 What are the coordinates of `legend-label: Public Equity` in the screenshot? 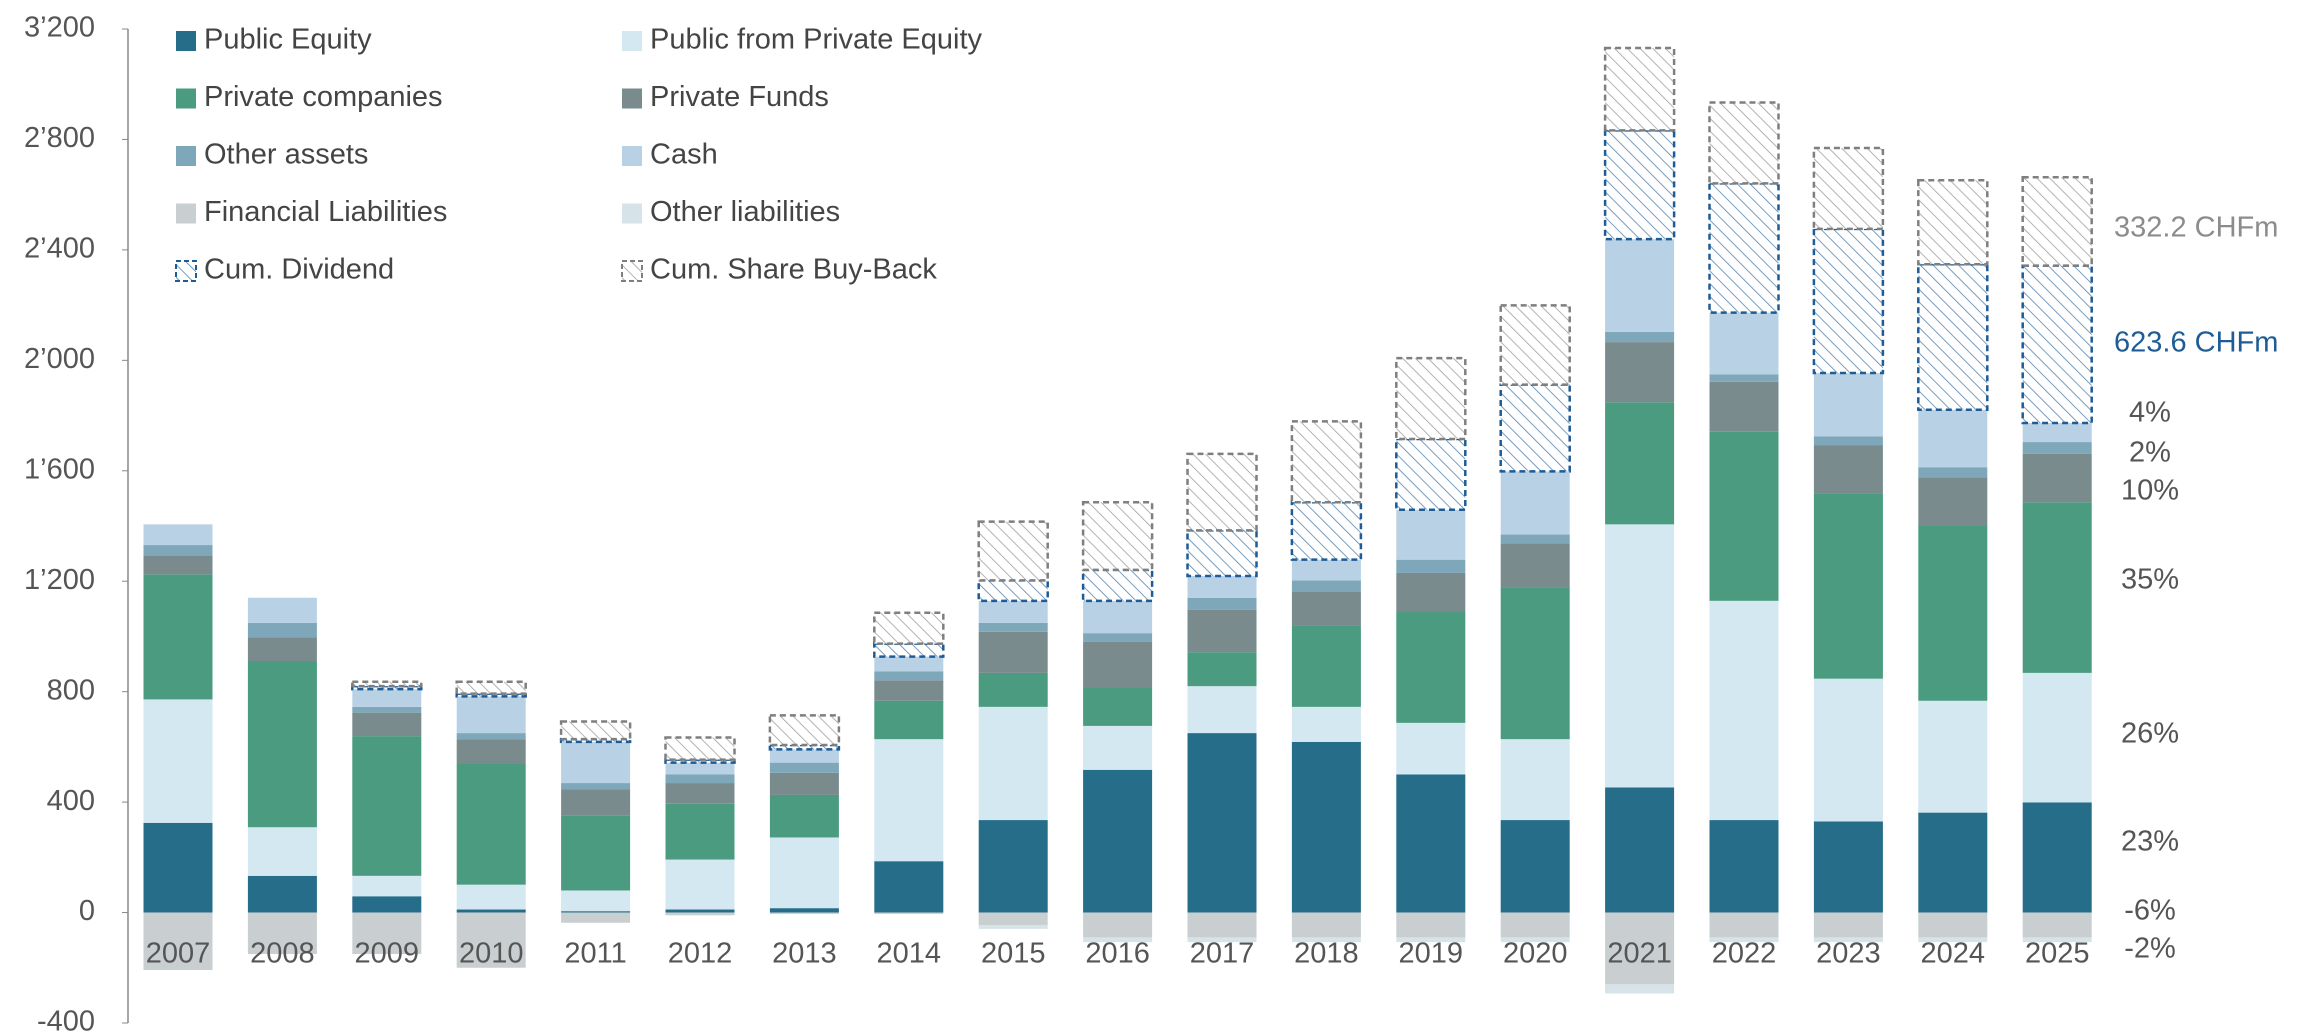 It's located at (288, 40).